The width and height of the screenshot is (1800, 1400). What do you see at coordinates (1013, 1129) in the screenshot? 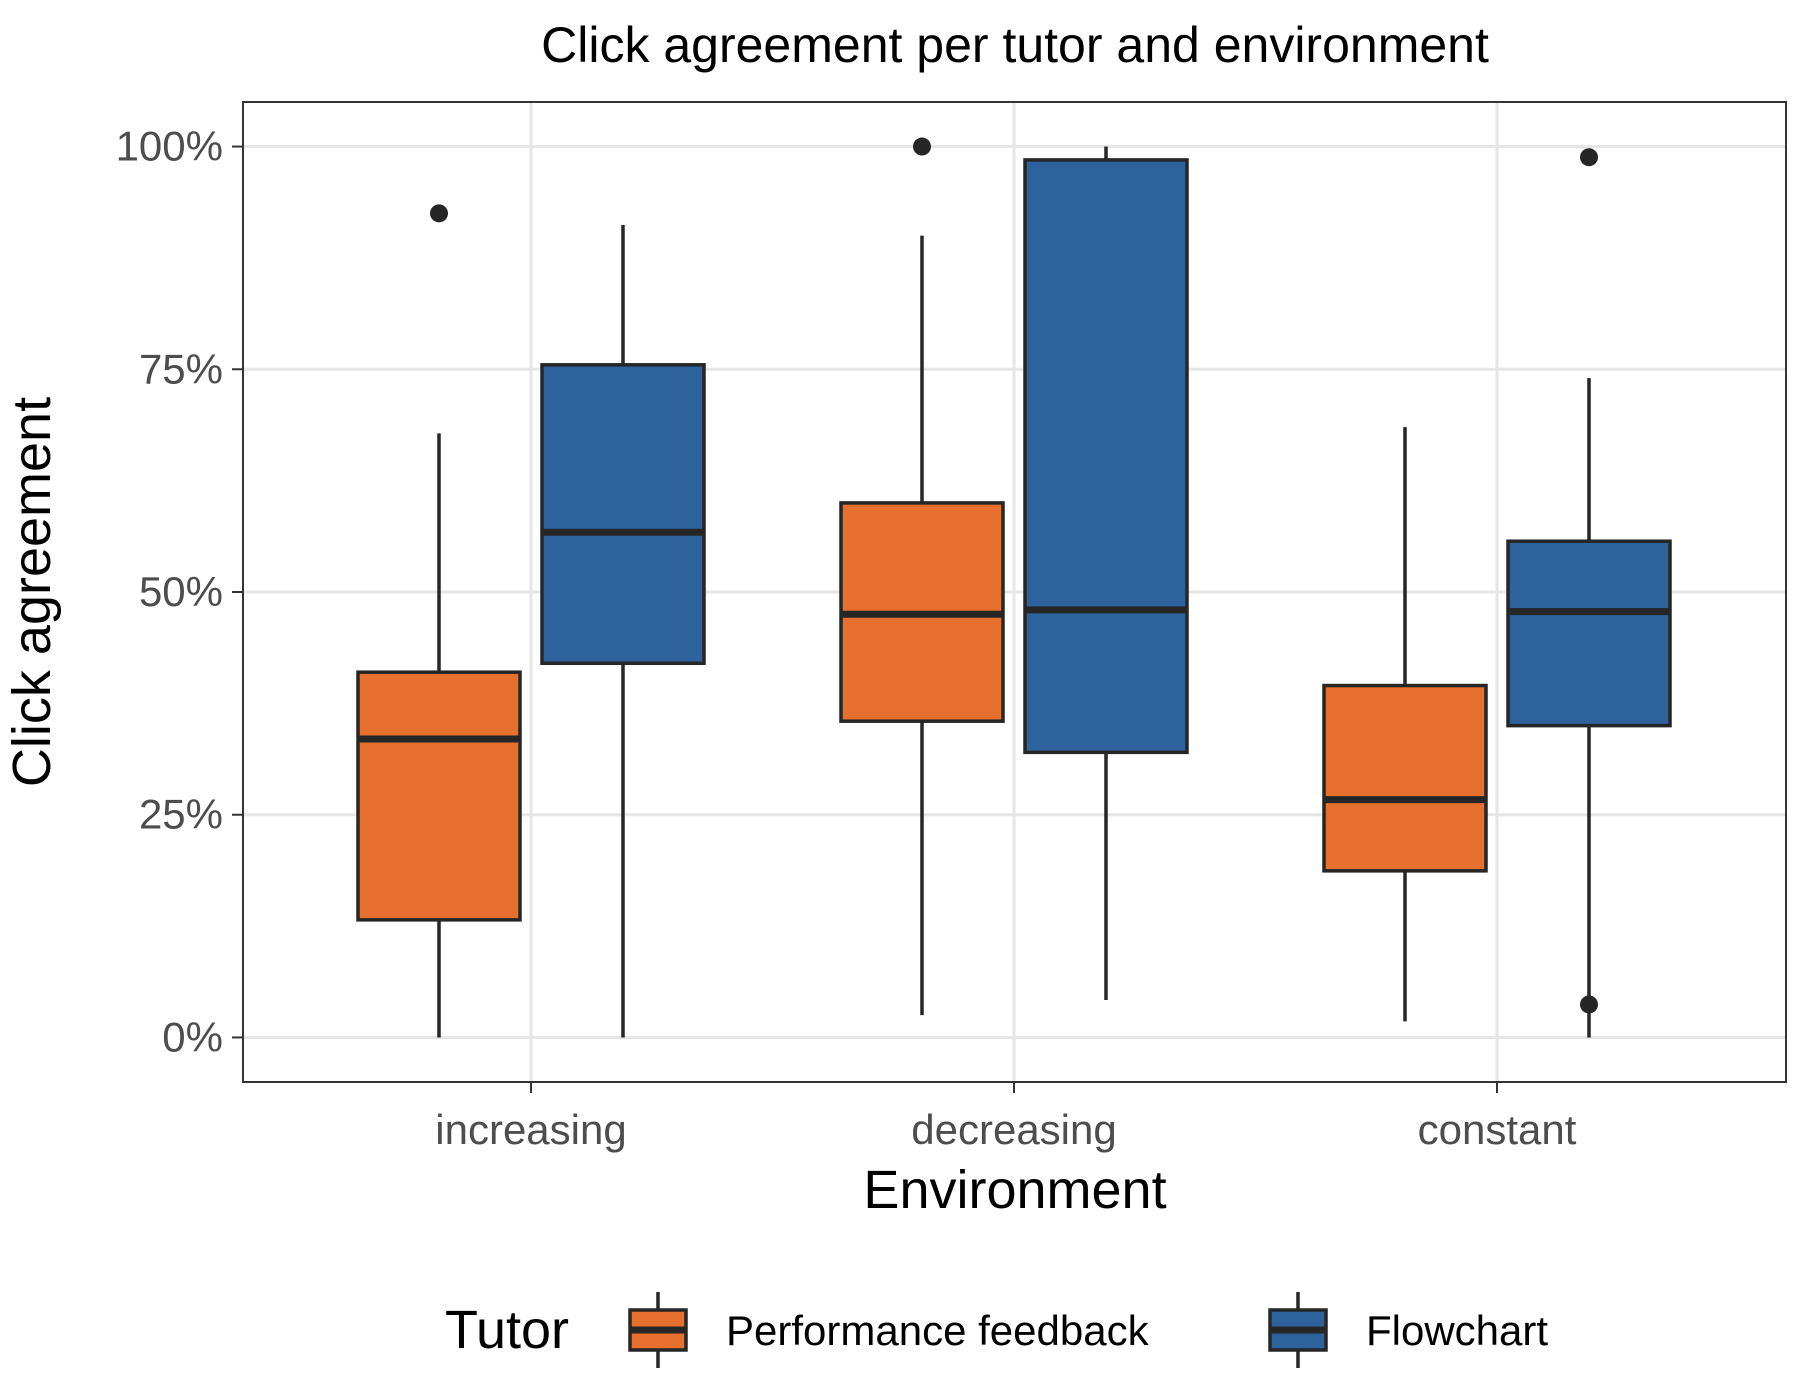
I see `x-tick-label: decreasing` at bounding box center [1013, 1129].